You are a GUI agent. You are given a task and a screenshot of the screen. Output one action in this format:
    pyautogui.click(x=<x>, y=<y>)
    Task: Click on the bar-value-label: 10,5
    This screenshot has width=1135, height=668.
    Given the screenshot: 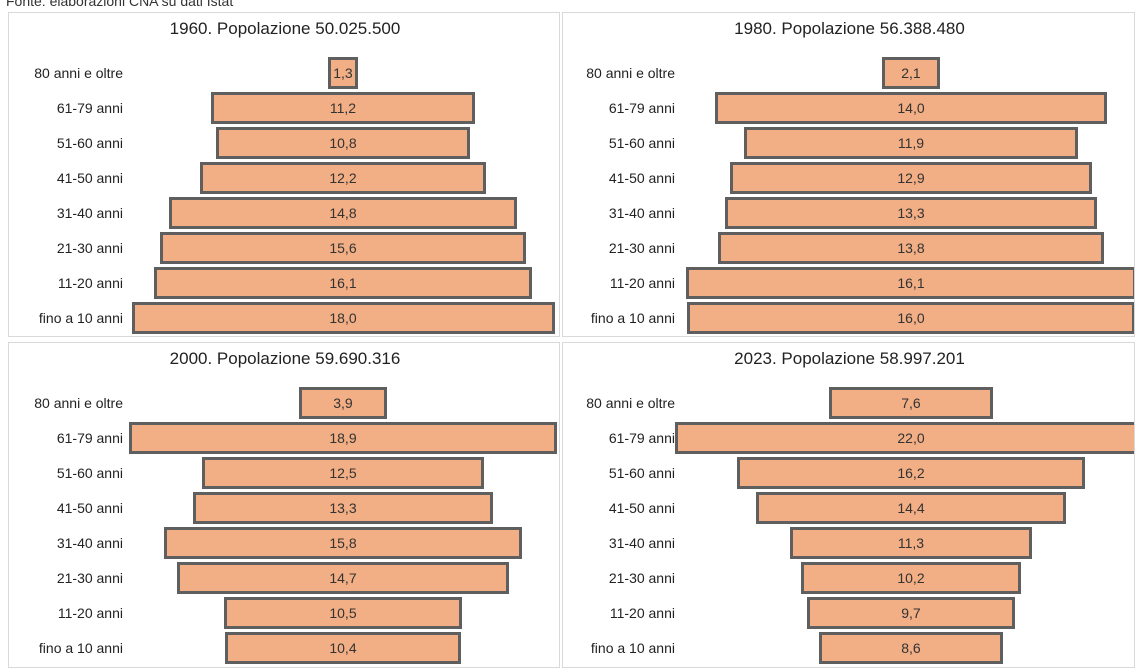 What is the action you would take?
    pyautogui.click(x=343, y=613)
    